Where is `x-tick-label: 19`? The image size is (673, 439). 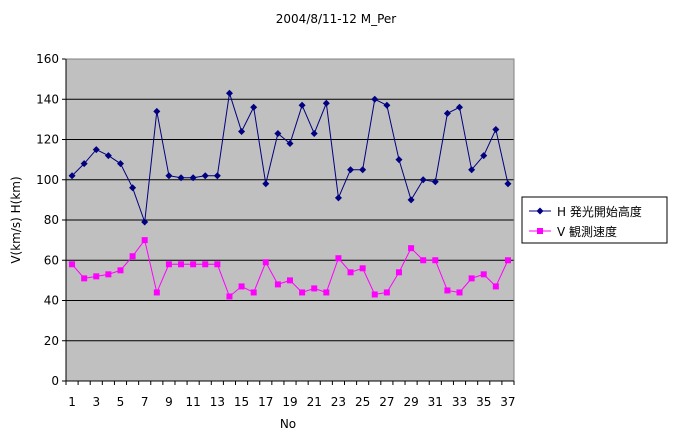 x-tick-label: 19 is located at coordinates (289, 402).